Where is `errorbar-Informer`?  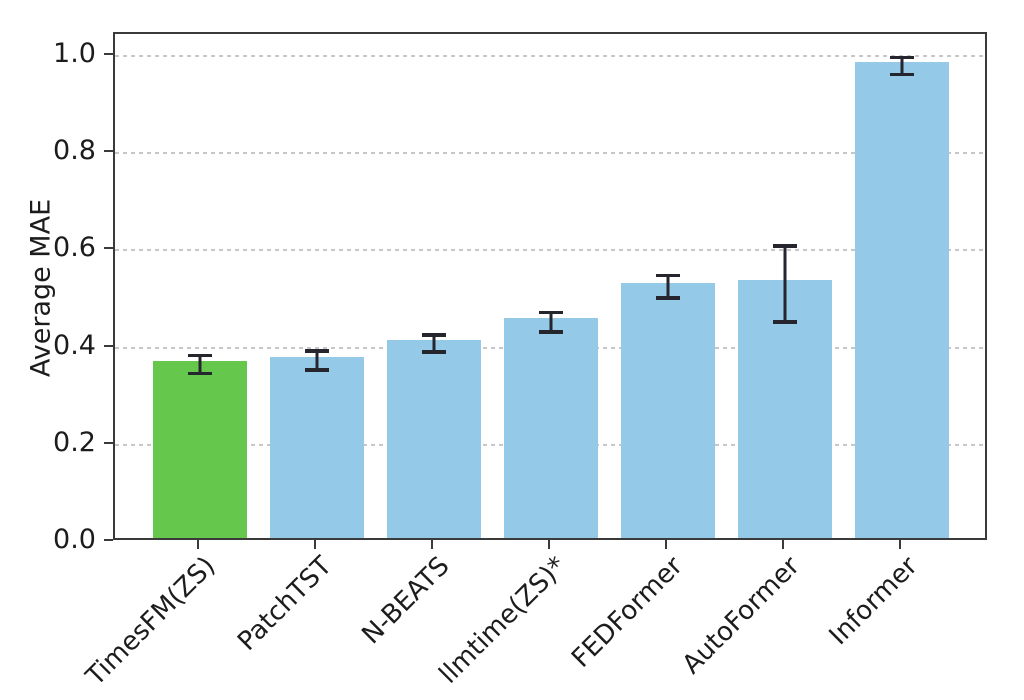 errorbar-Informer is located at coordinates (902, 66).